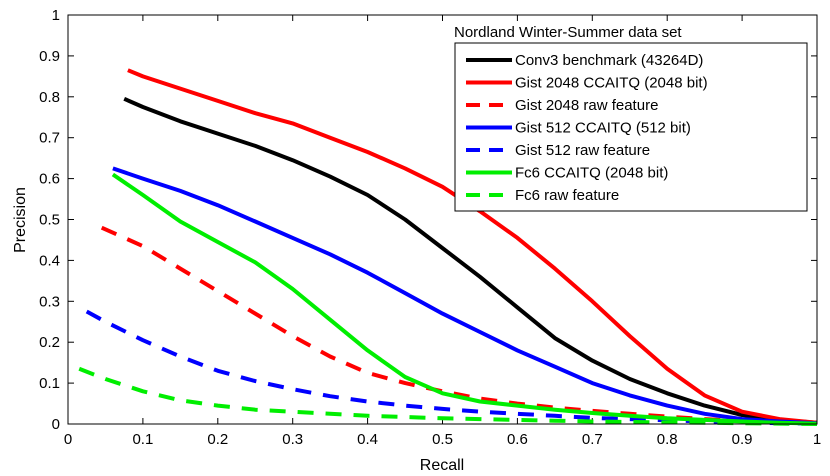 The width and height of the screenshot is (830, 476). Describe the element at coordinates (49, 56) in the screenshot. I see `y-tick-label: 0.9` at that location.